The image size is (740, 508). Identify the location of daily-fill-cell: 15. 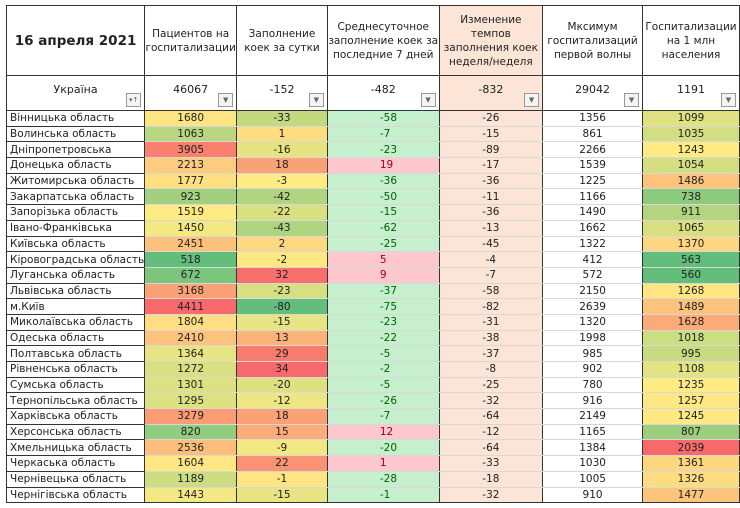
(282, 432).